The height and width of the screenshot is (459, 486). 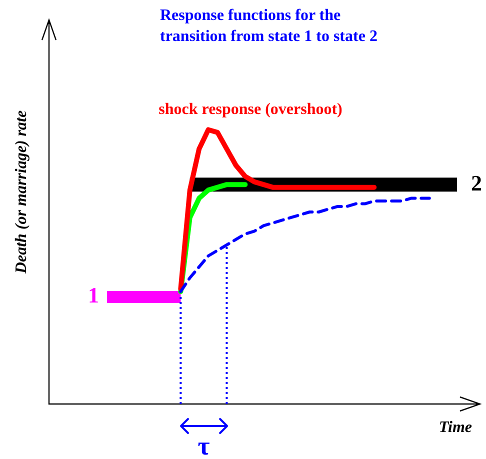 I want to click on text: τ, so click(x=204, y=445).